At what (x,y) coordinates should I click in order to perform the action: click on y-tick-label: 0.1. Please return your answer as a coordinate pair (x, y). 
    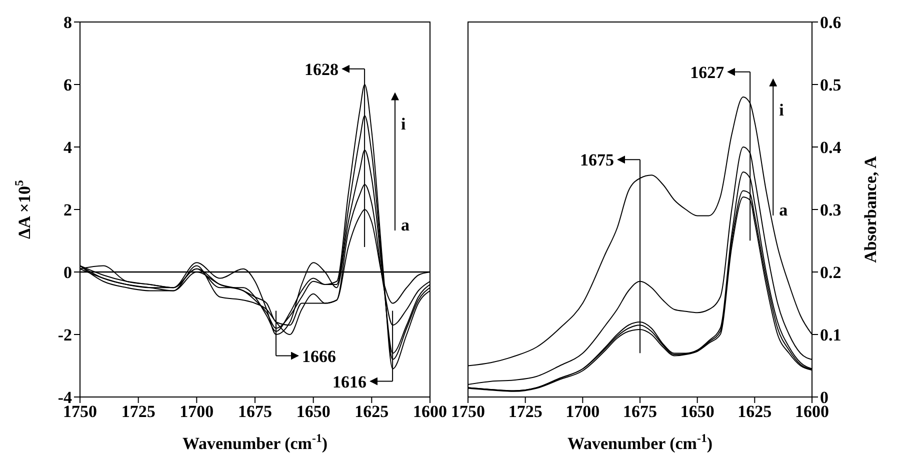
    Looking at the image, I should click on (831, 335).